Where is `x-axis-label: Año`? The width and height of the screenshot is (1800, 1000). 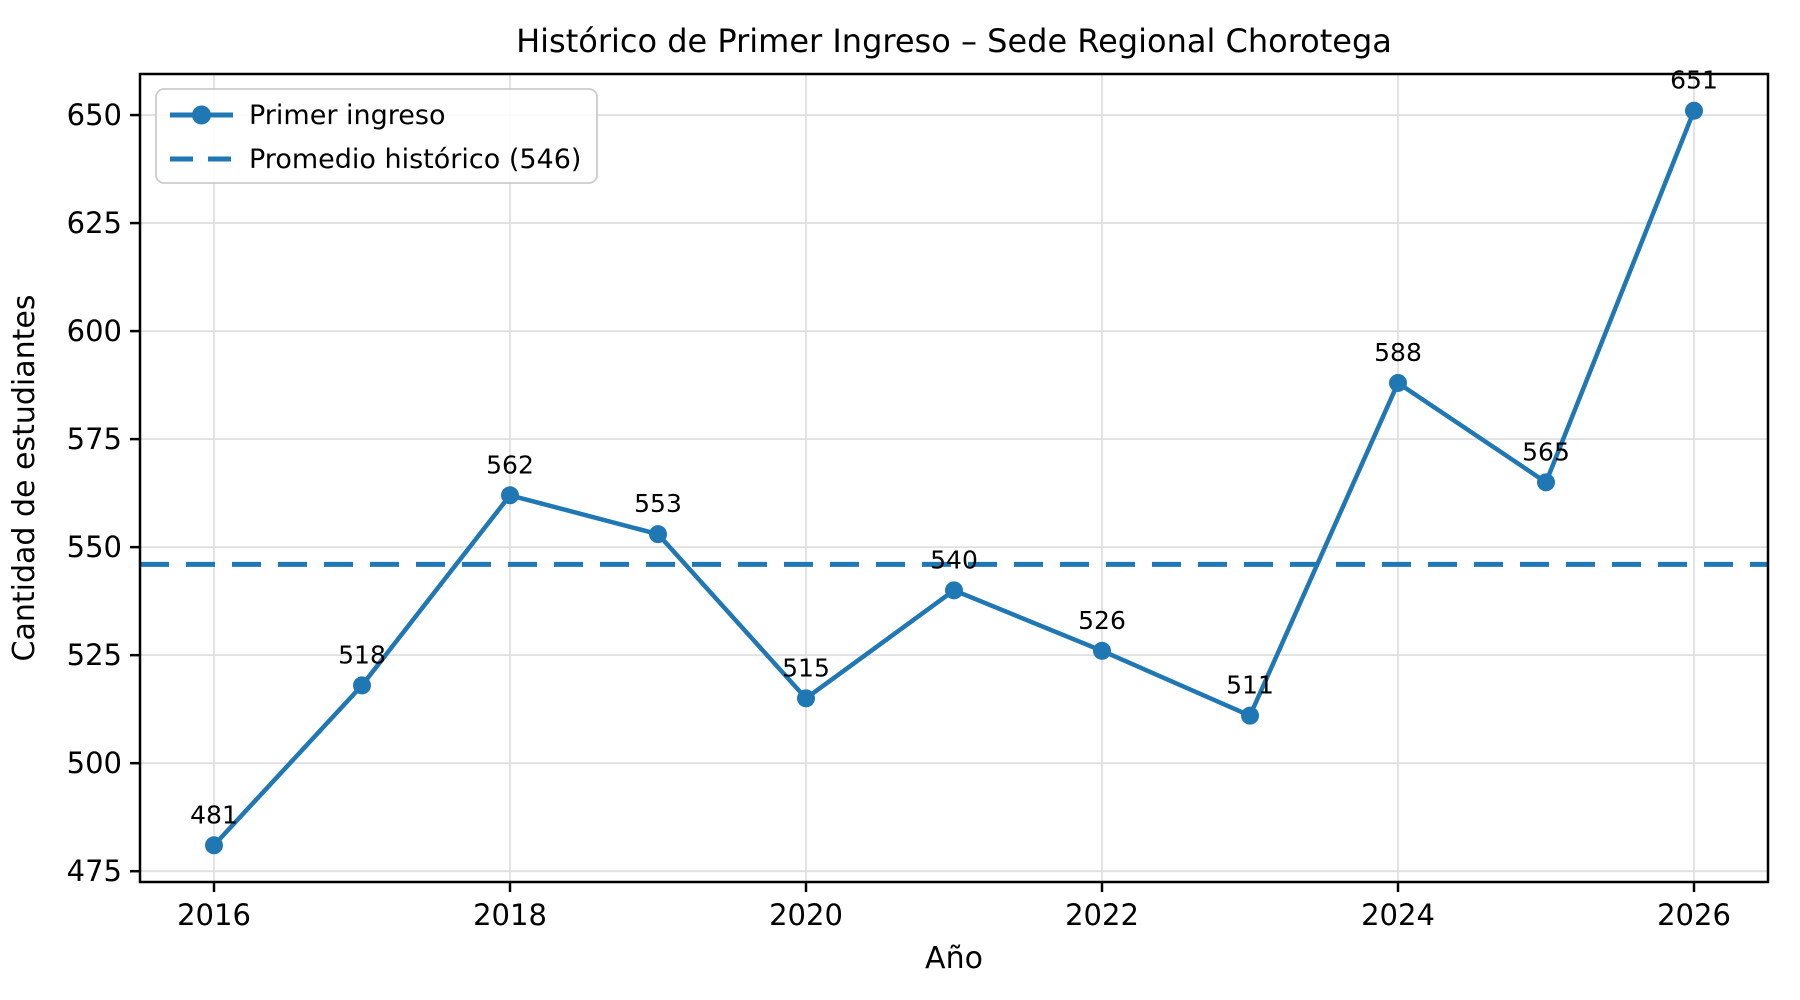 x-axis-label: Año is located at coordinates (954, 958).